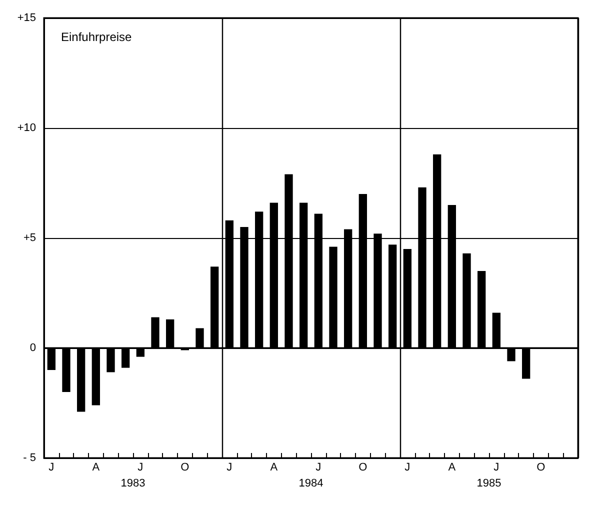 This screenshot has height=508, width=592. Describe the element at coordinates (33, 348) in the screenshot. I see `y-tick-label: 0` at that location.